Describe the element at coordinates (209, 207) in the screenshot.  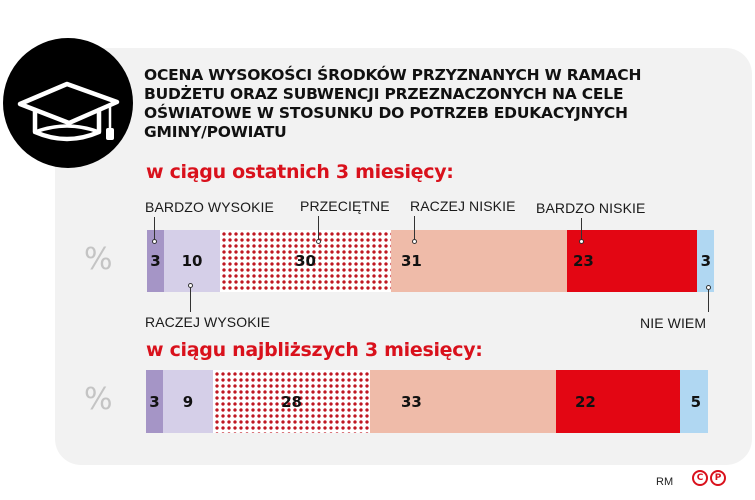
I see `label-bardzo-wysokie: BARDZO WYSOKIE` at that location.